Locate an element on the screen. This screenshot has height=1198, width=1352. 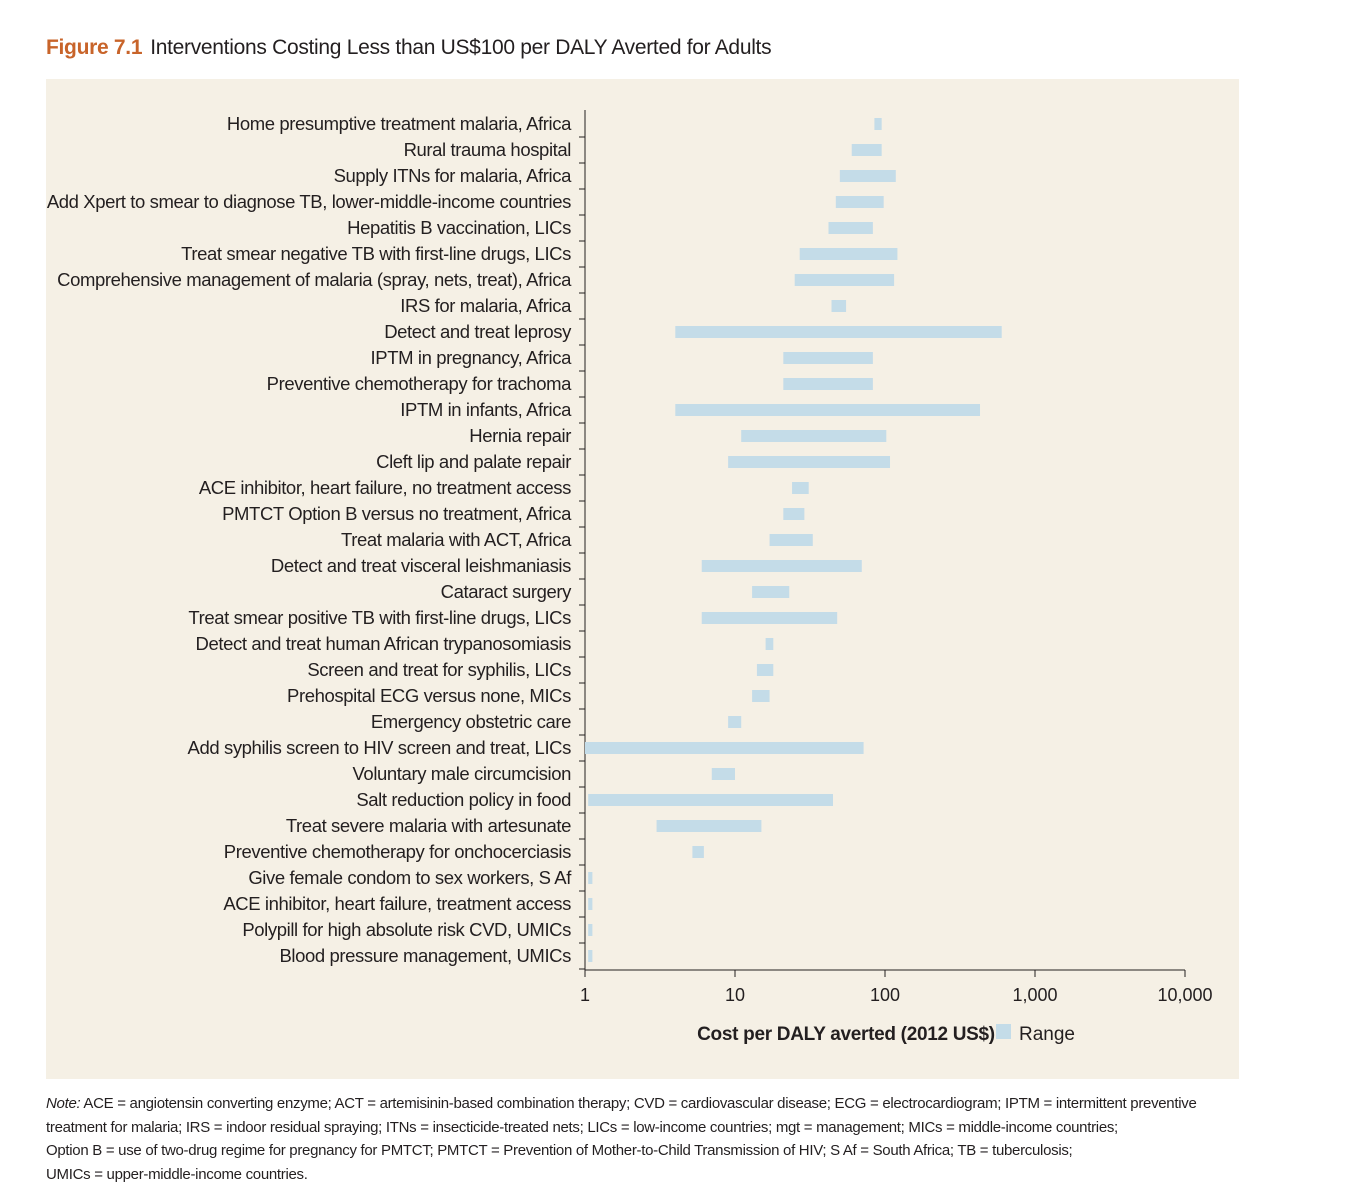
category-label: Prehospital ECG versus none, MICs is located at coordinates (429, 695).